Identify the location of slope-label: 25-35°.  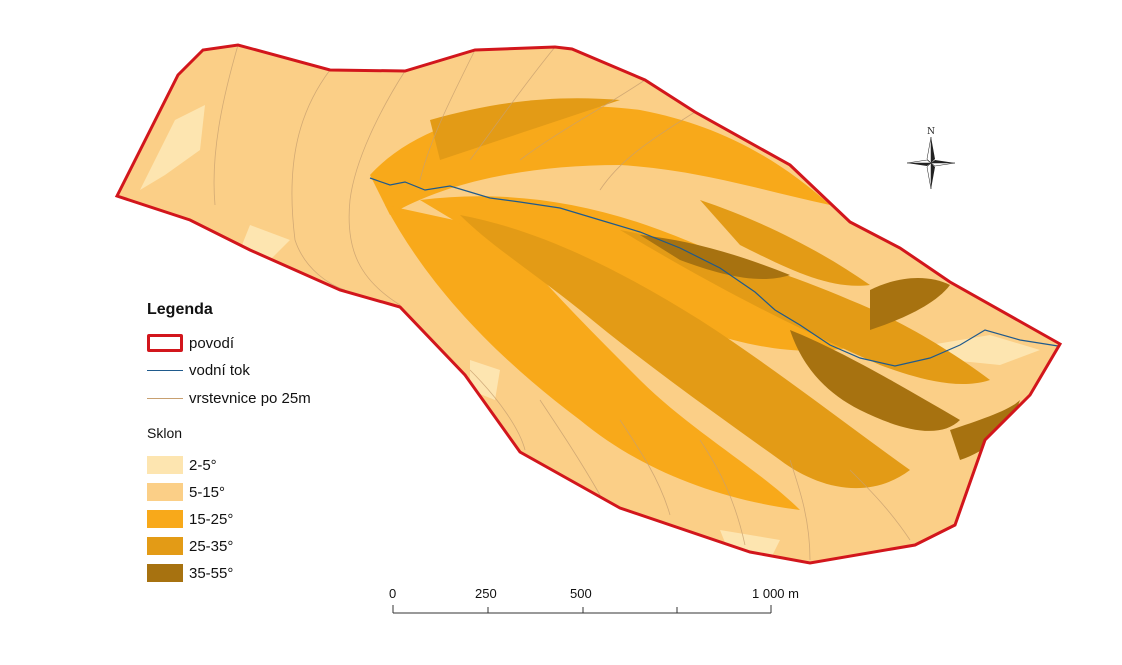
(211, 546).